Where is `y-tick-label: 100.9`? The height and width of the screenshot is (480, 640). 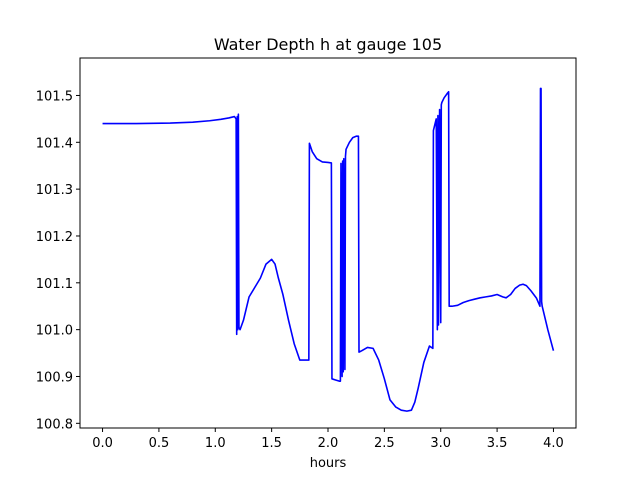
y-tick-label: 100.9 is located at coordinates (54, 377).